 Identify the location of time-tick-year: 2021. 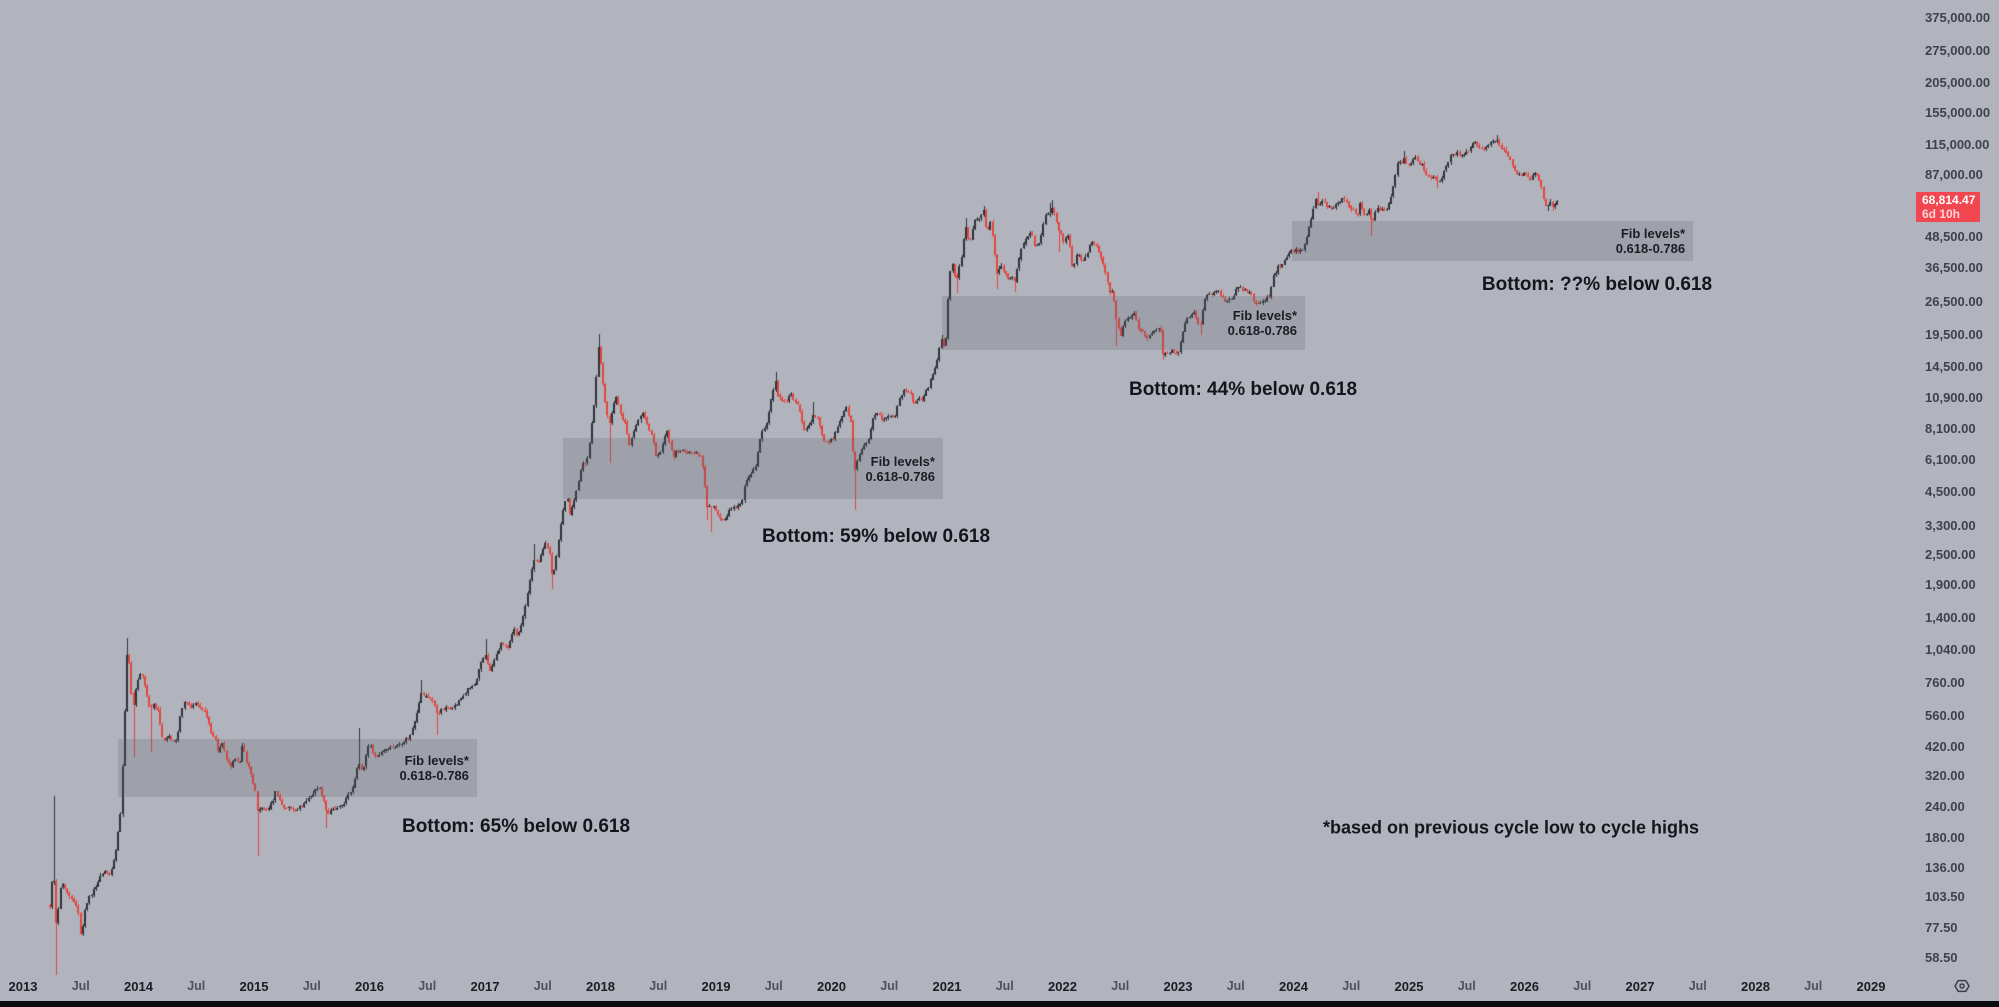
(947, 986).